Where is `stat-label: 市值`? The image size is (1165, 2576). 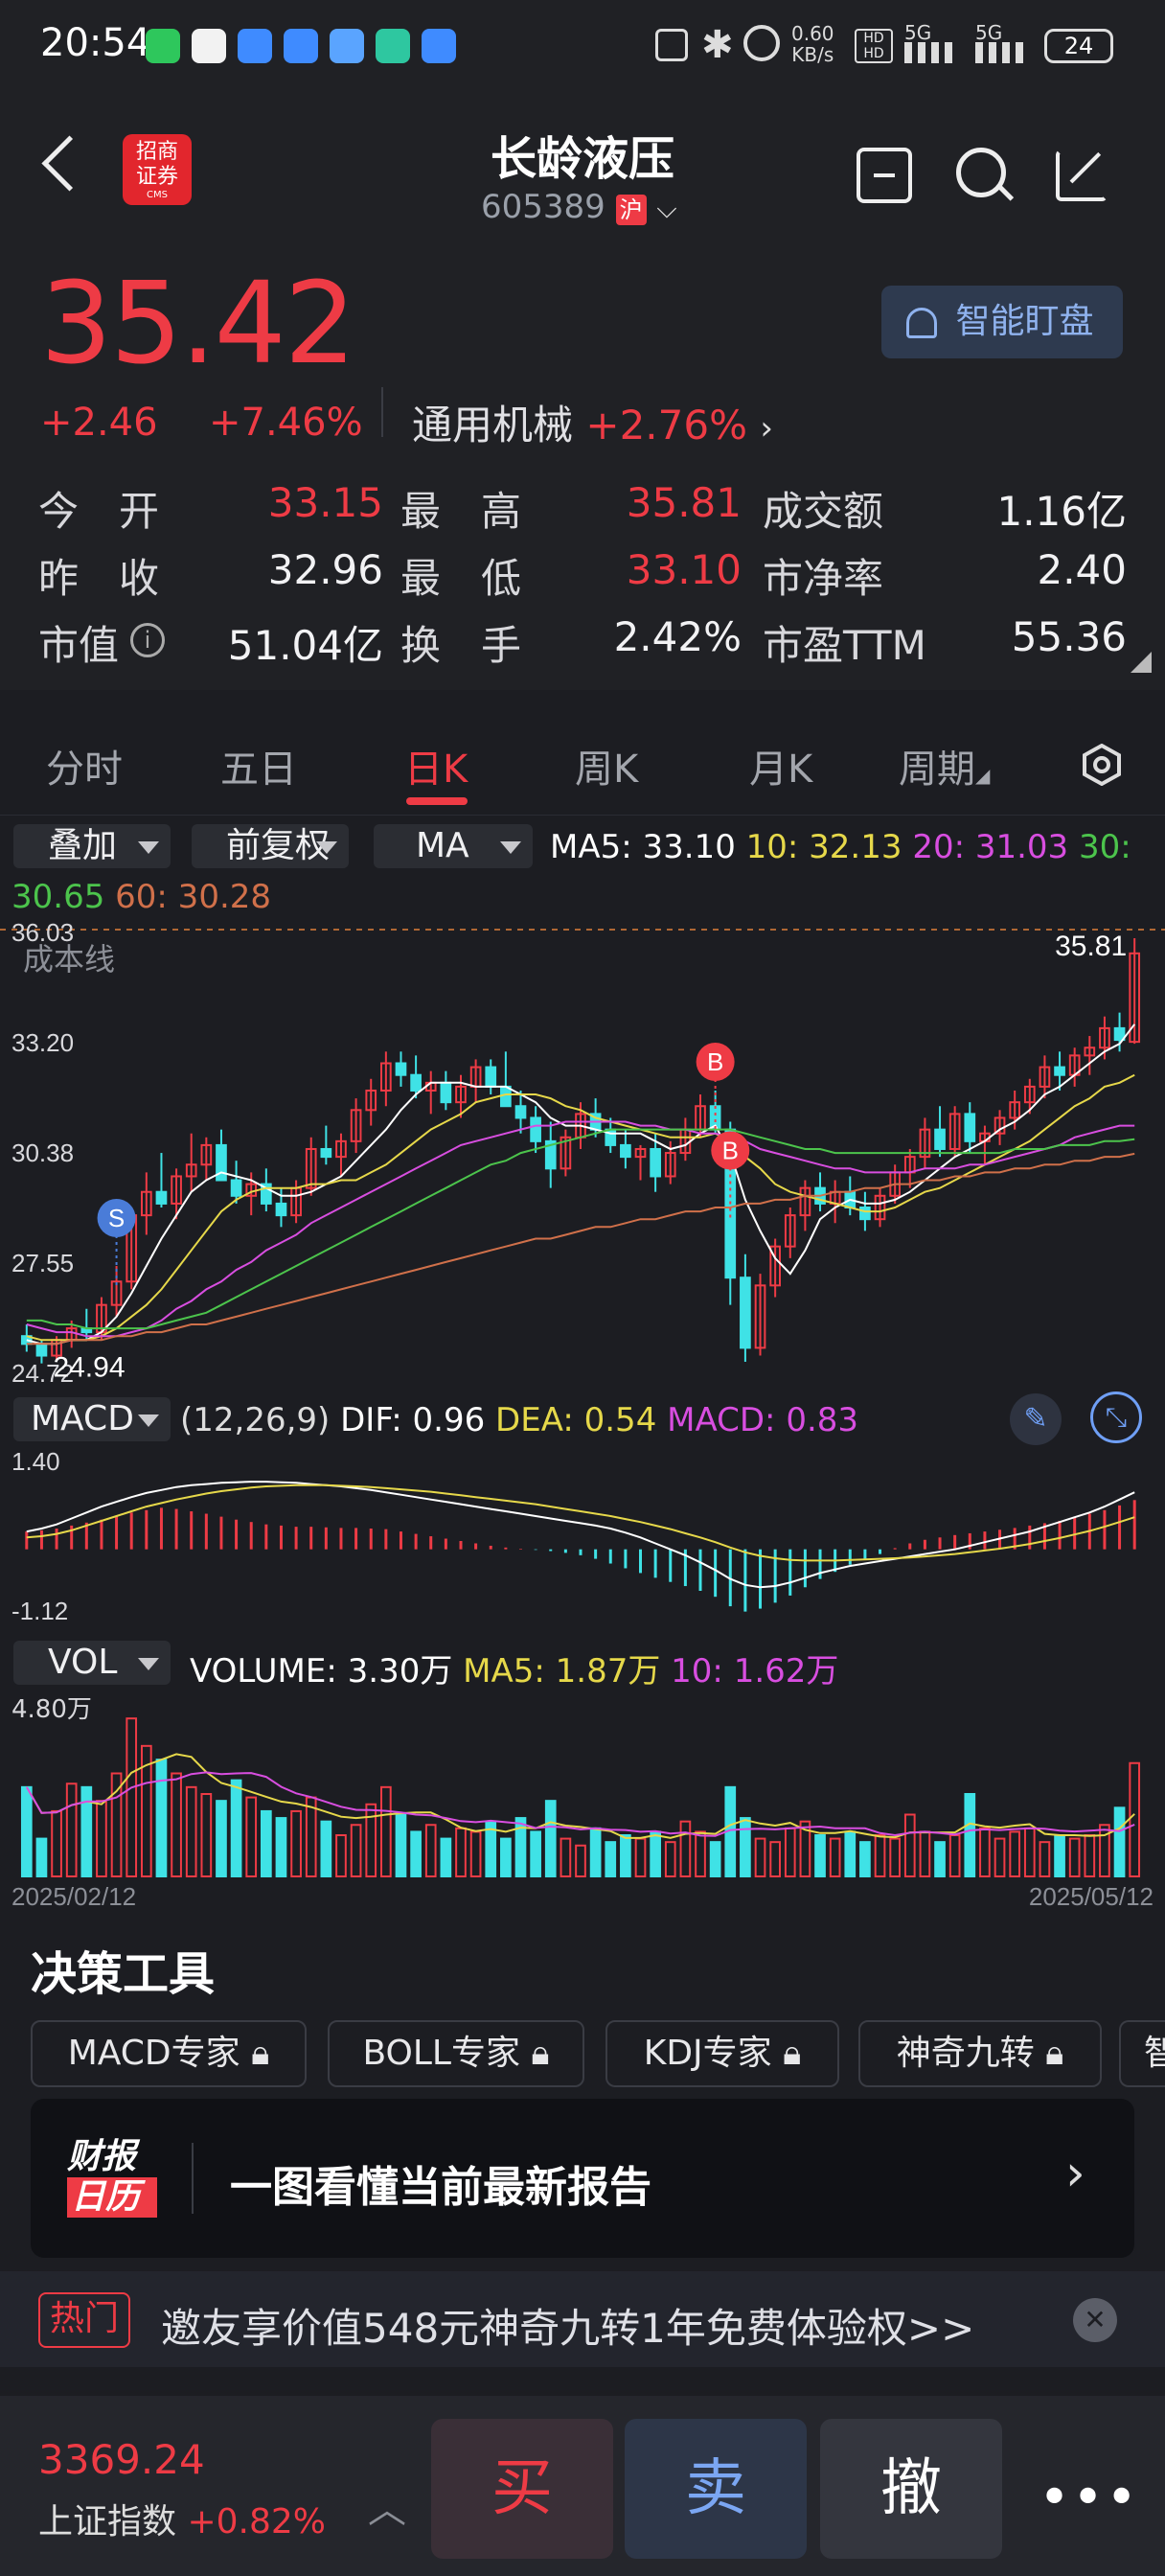 stat-label: 市值 is located at coordinates (79, 645).